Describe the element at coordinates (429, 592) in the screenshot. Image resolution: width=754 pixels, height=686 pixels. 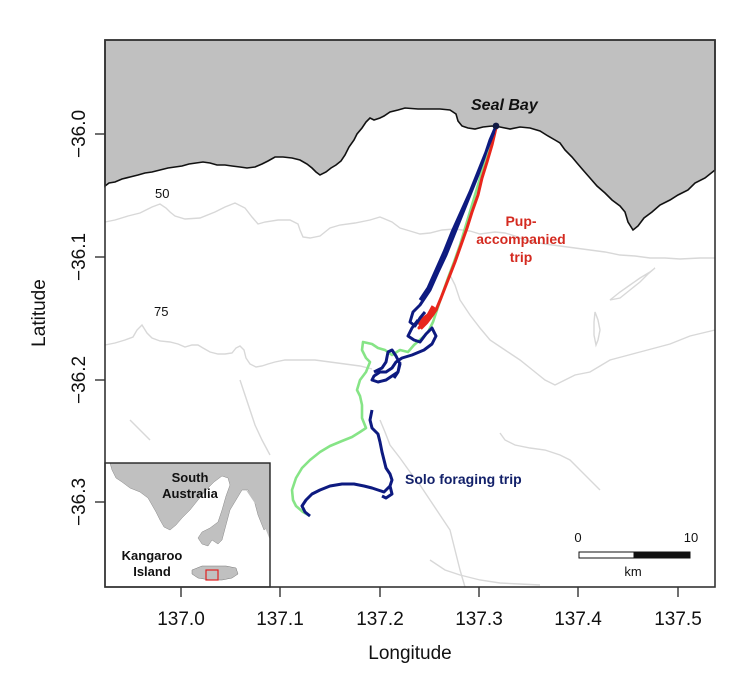
I see `x-axis` at that location.